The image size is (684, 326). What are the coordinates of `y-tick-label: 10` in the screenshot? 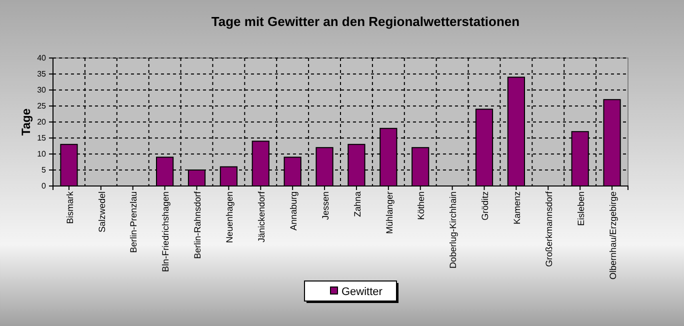 It's located at (42, 154).